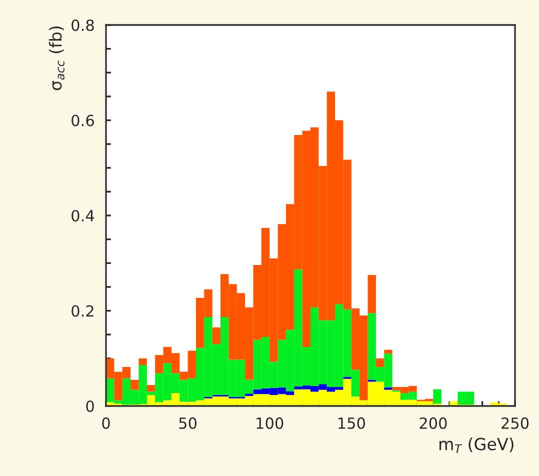  I want to click on y-tick-label: 0.8, so click(83, 25).